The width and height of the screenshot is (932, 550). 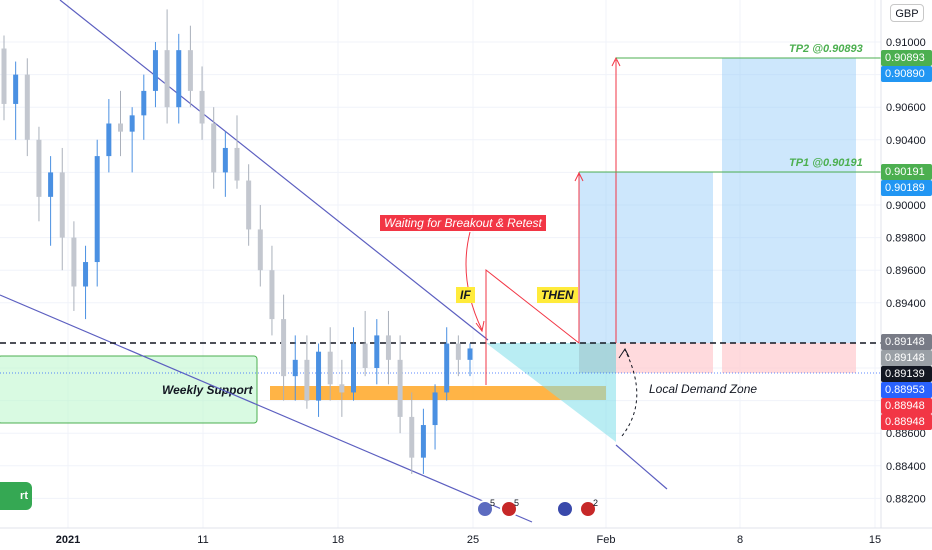 I want to click on time-axis: 2021 11 18 25 Feb 8 15, so click(x=468, y=540).